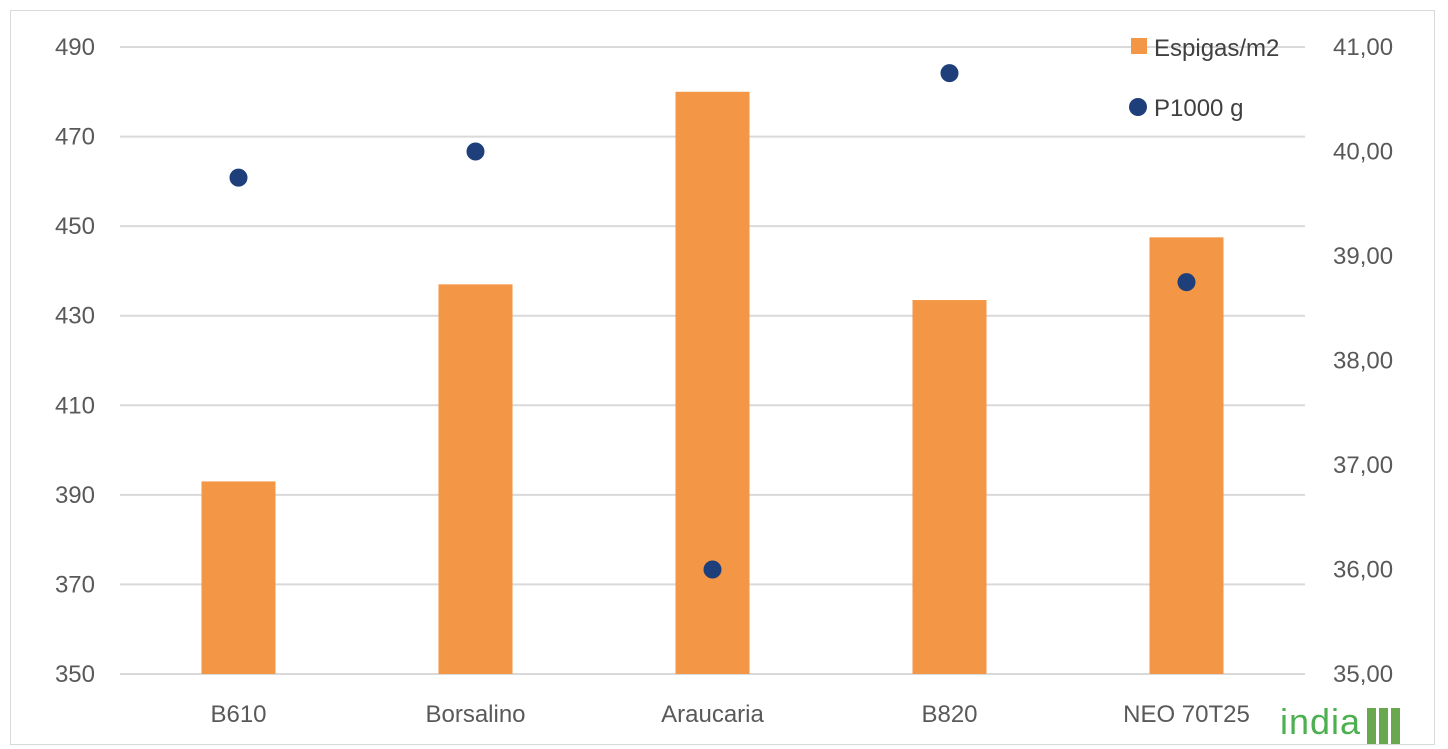 Image resolution: width=1448 pixels, height=749 pixels. What do you see at coordinates (75, 361) in the screenshot?
I see `left-axis-ticks: 350 370 390 410 430 450 470 490` at bounding box center [75, 361].